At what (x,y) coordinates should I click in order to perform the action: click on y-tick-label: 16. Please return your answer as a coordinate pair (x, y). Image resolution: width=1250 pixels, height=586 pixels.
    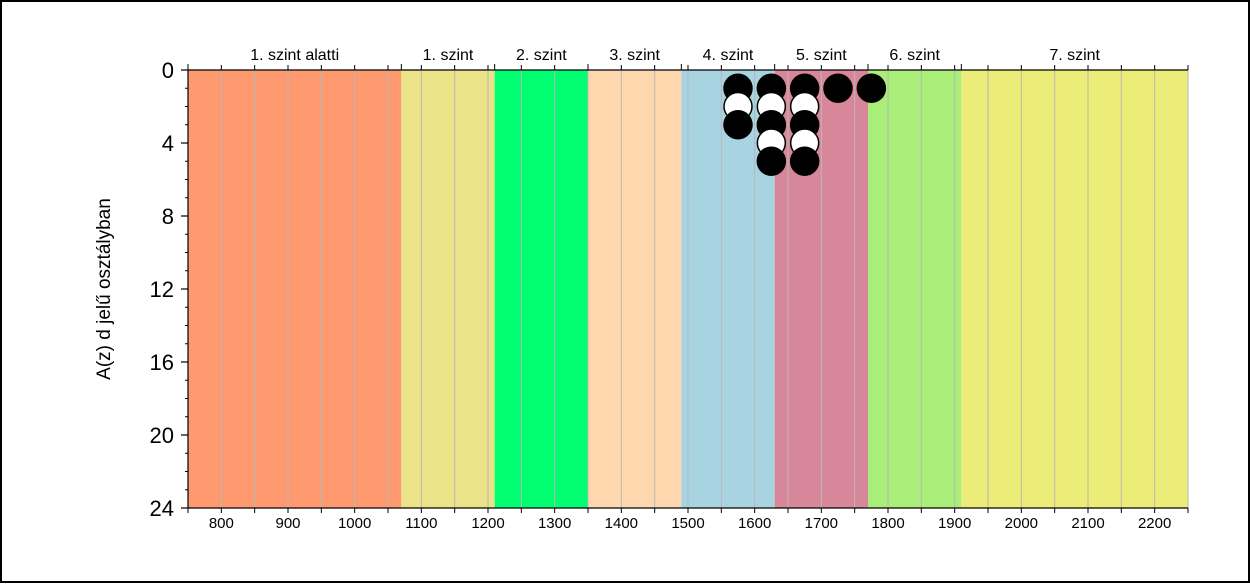
    Looking at the image, I should click on (162, 362).